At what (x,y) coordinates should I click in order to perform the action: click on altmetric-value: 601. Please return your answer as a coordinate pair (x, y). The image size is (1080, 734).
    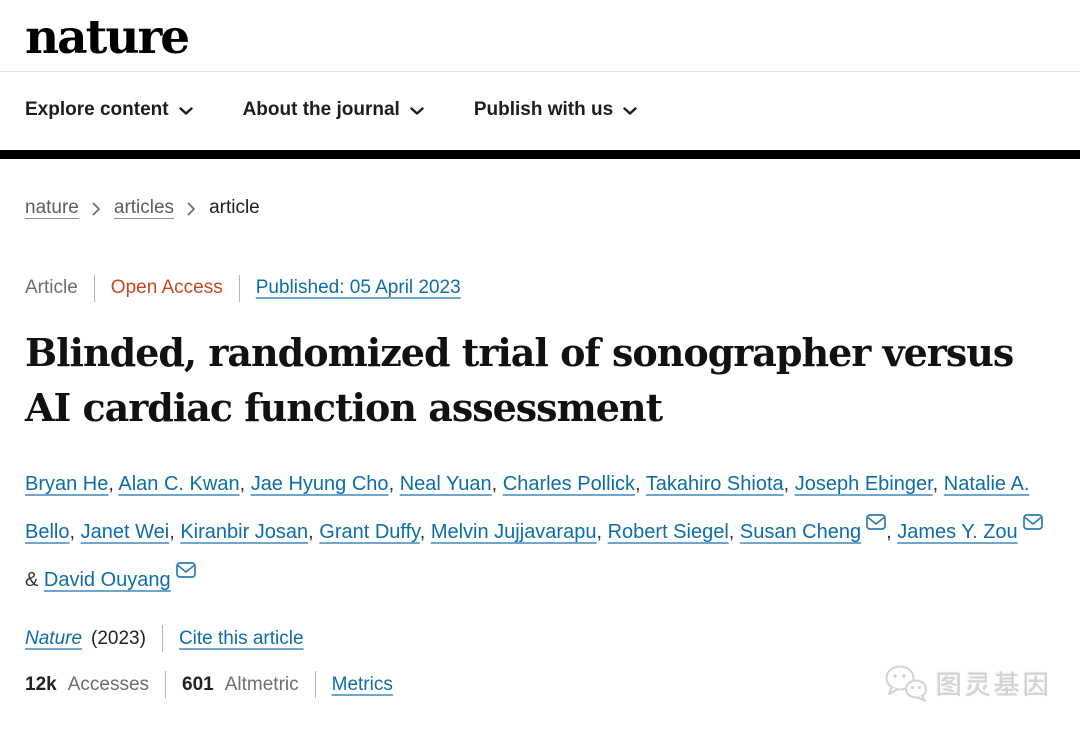
    Looking at the image, I should click on (198, 684).